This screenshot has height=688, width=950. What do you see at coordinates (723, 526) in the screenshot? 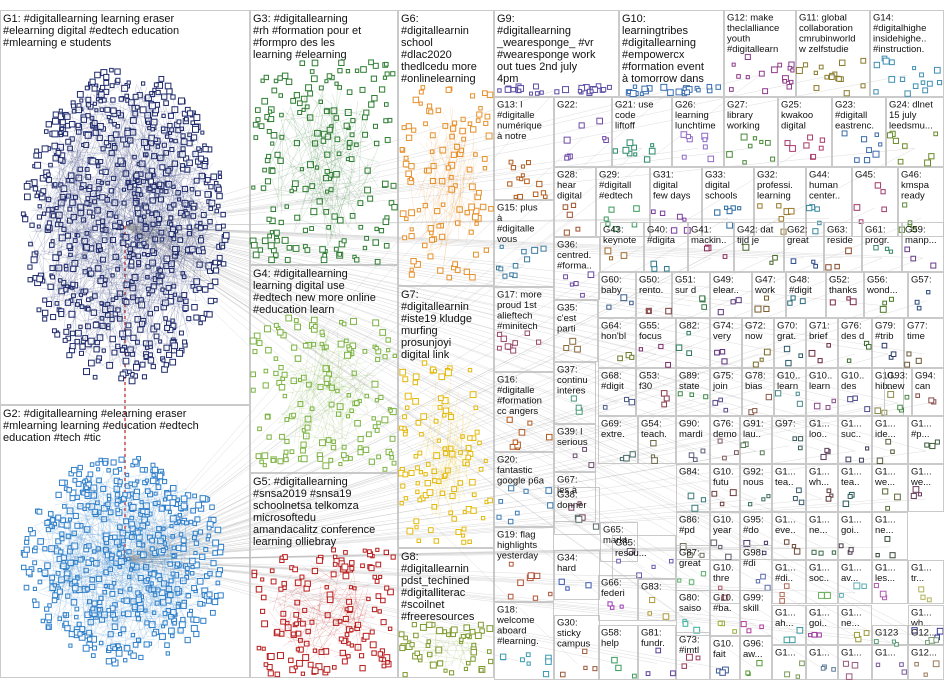
I see `group-label: G10. year` at bounding box center [723, 526].